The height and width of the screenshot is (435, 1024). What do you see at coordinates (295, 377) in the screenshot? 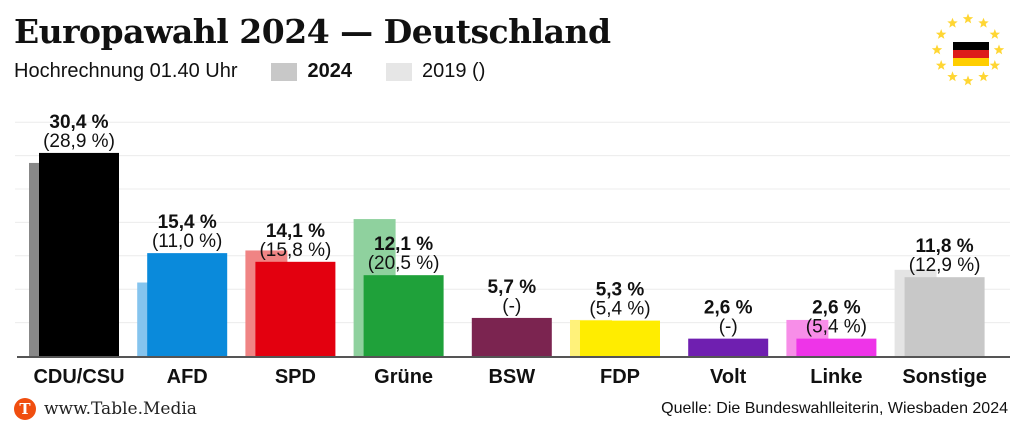
I see `category-label: SPD` at bounding box center [295, 377].